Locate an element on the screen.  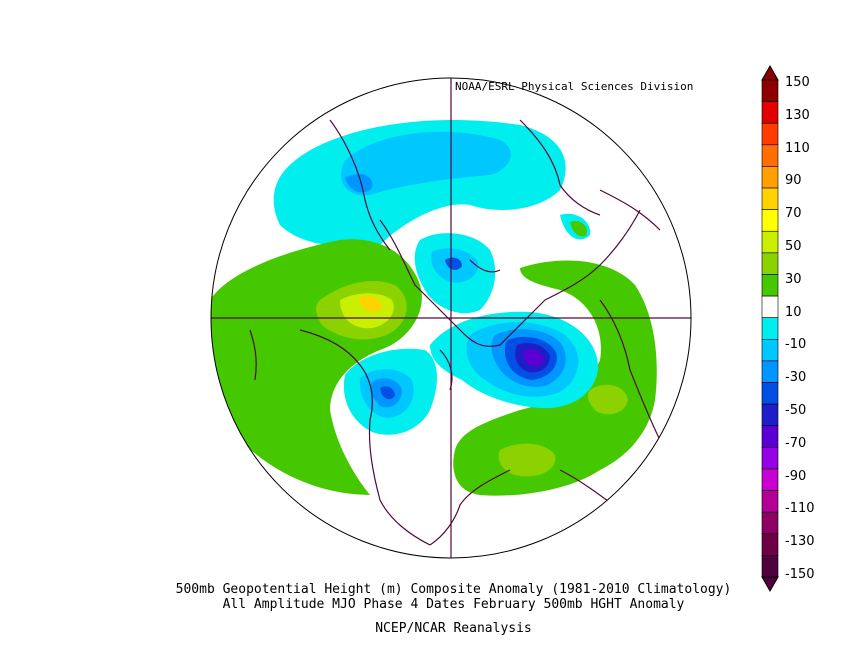
colorbar-label: -110 is located at coordinates (800, 509).